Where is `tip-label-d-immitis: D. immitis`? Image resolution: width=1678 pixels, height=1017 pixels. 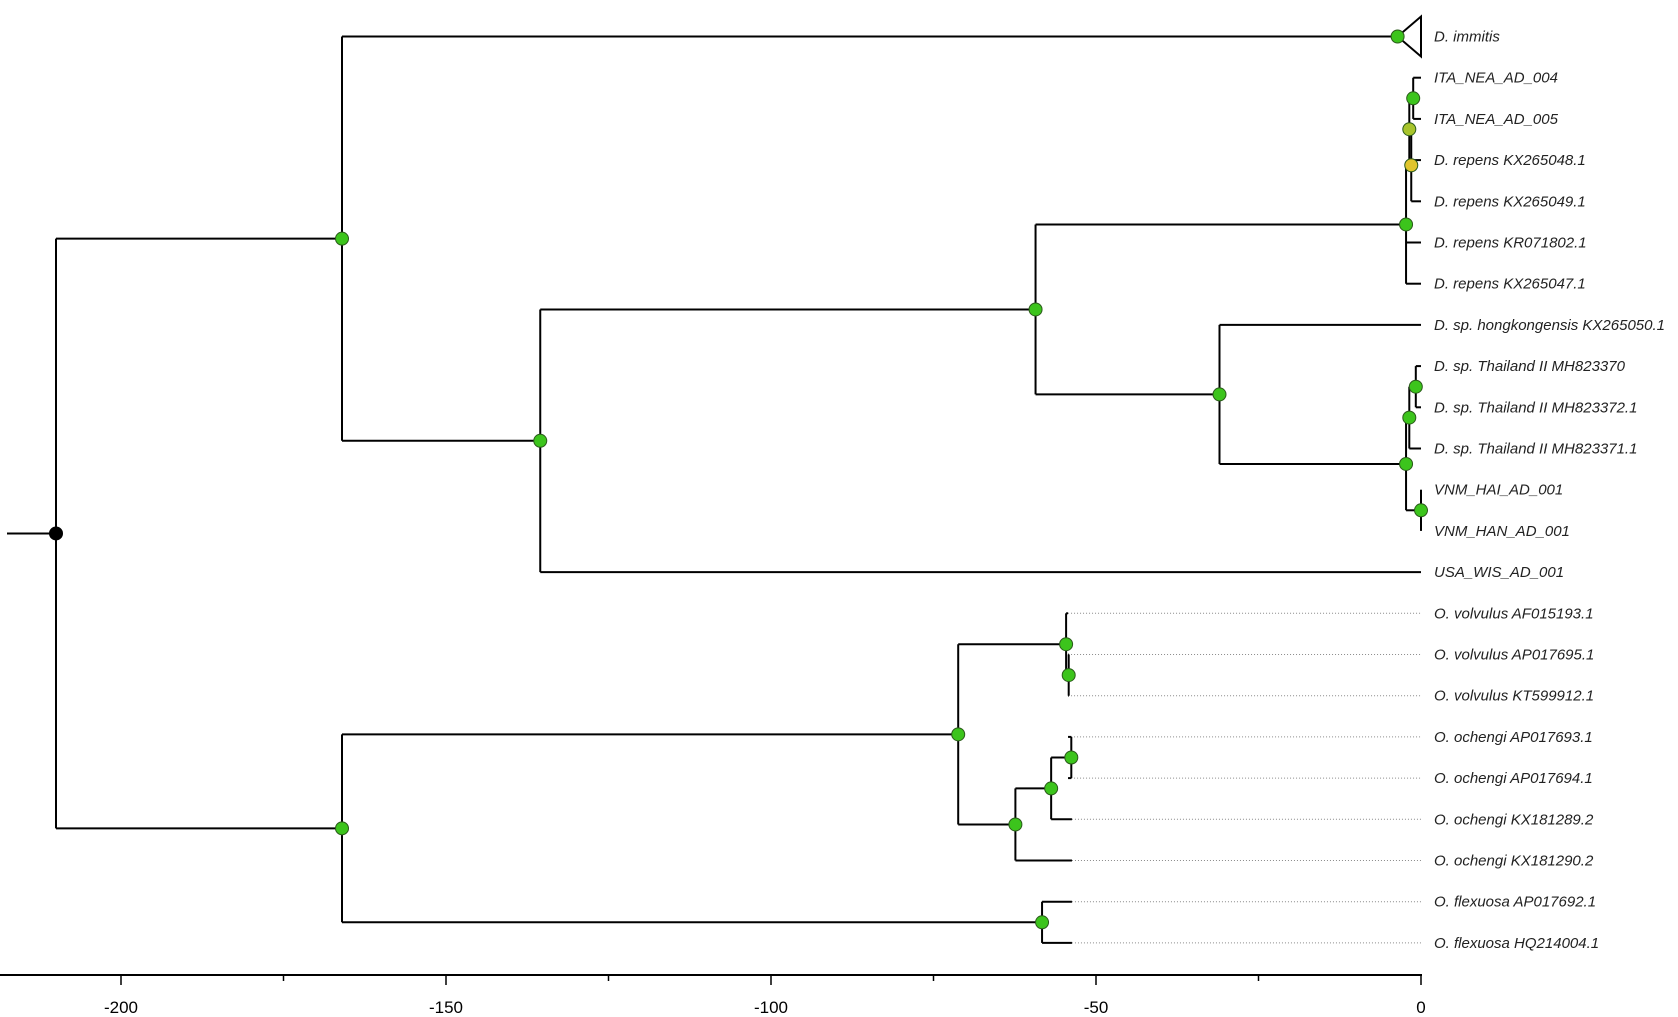 tip-label-d-immitis: D. immitis is located at coordinates (1467, 37).